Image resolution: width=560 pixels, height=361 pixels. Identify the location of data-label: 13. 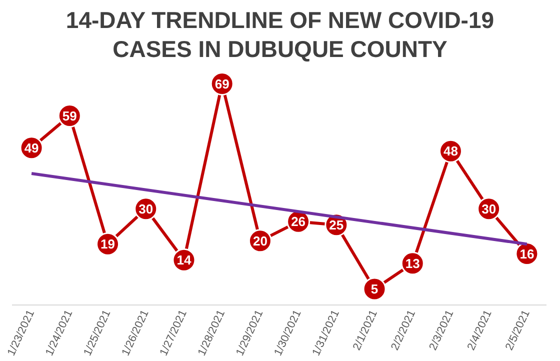
(412, 263).